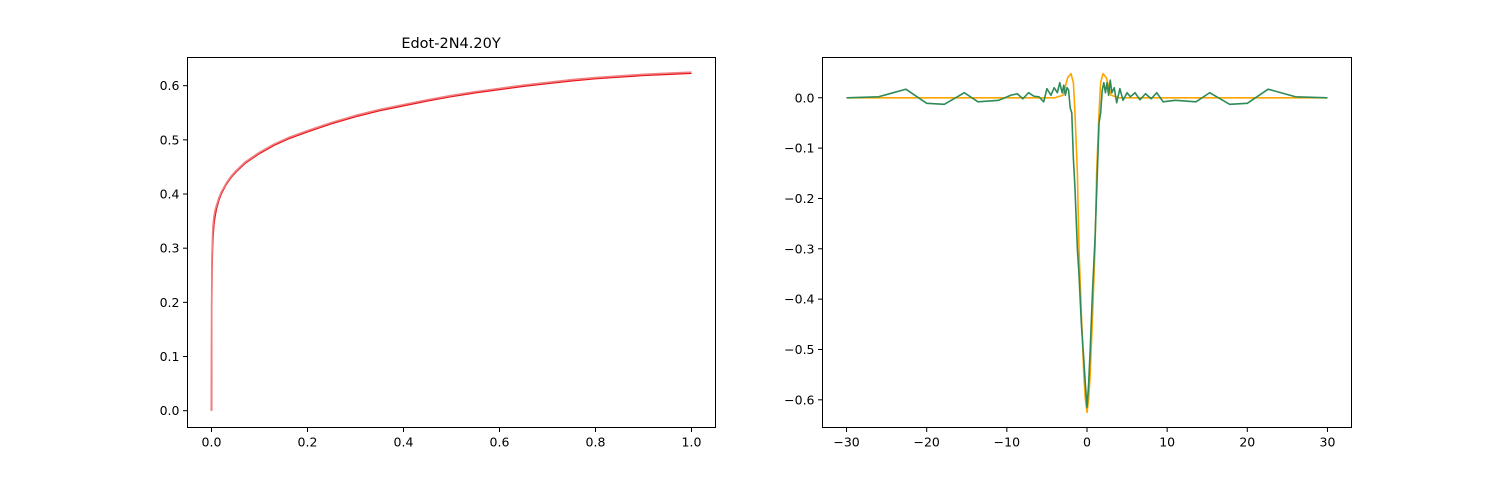 The width and height of the screenshot is (1500, 480). Describe the element at coordinates (799, 349) in the screenshot. I see `y-tick-label: −0.5` at that location.